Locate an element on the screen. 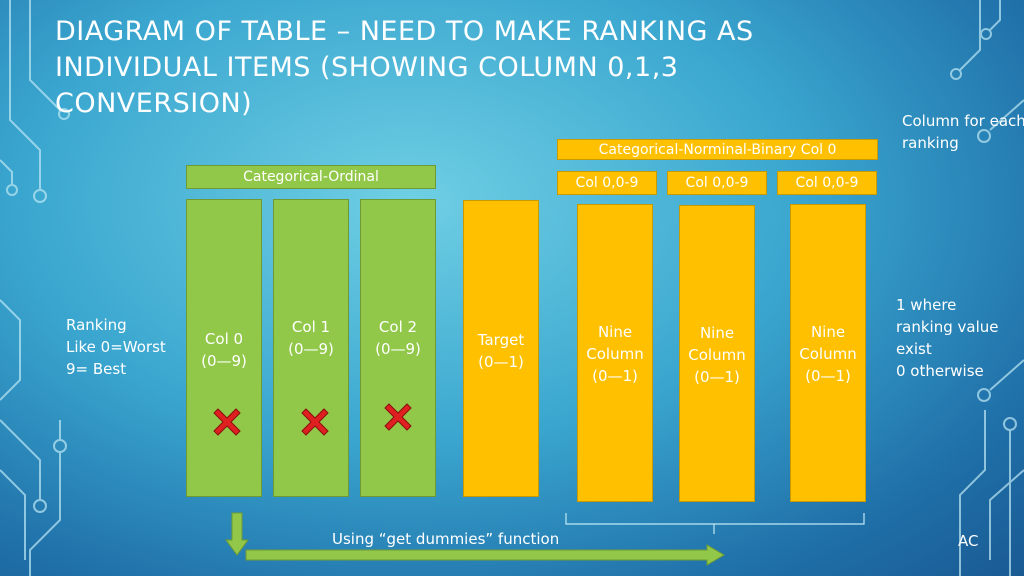 The width and height of the screenshot is (1024, 576). ordinal-header: Categorical-Ordinal is located at coordinates (311, 177).